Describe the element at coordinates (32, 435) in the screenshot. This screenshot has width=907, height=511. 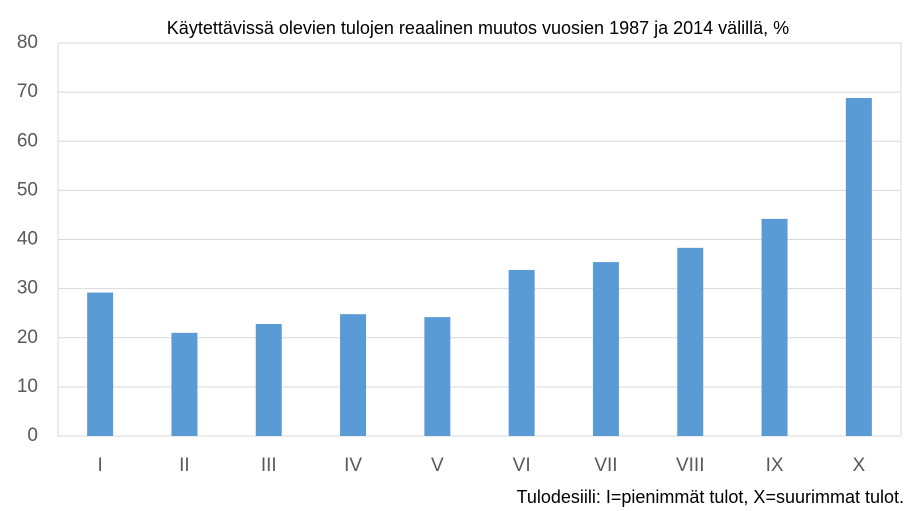
I see `y-tick-label: 0` at that location.